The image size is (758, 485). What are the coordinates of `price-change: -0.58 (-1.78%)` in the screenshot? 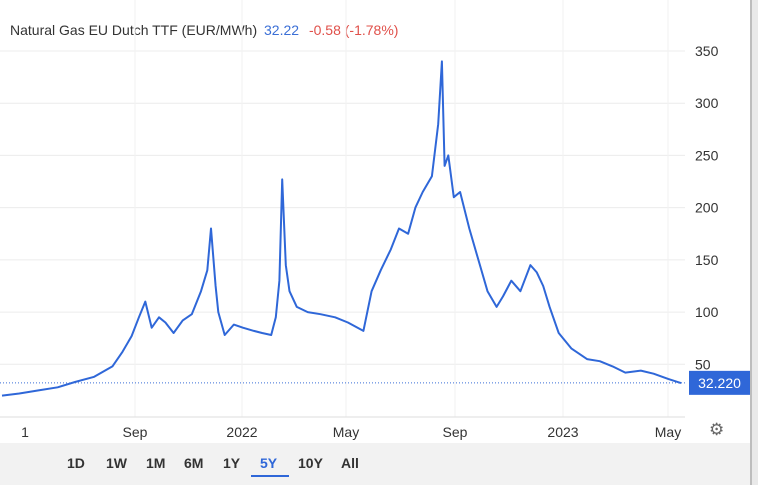 It's located at (353, 30).